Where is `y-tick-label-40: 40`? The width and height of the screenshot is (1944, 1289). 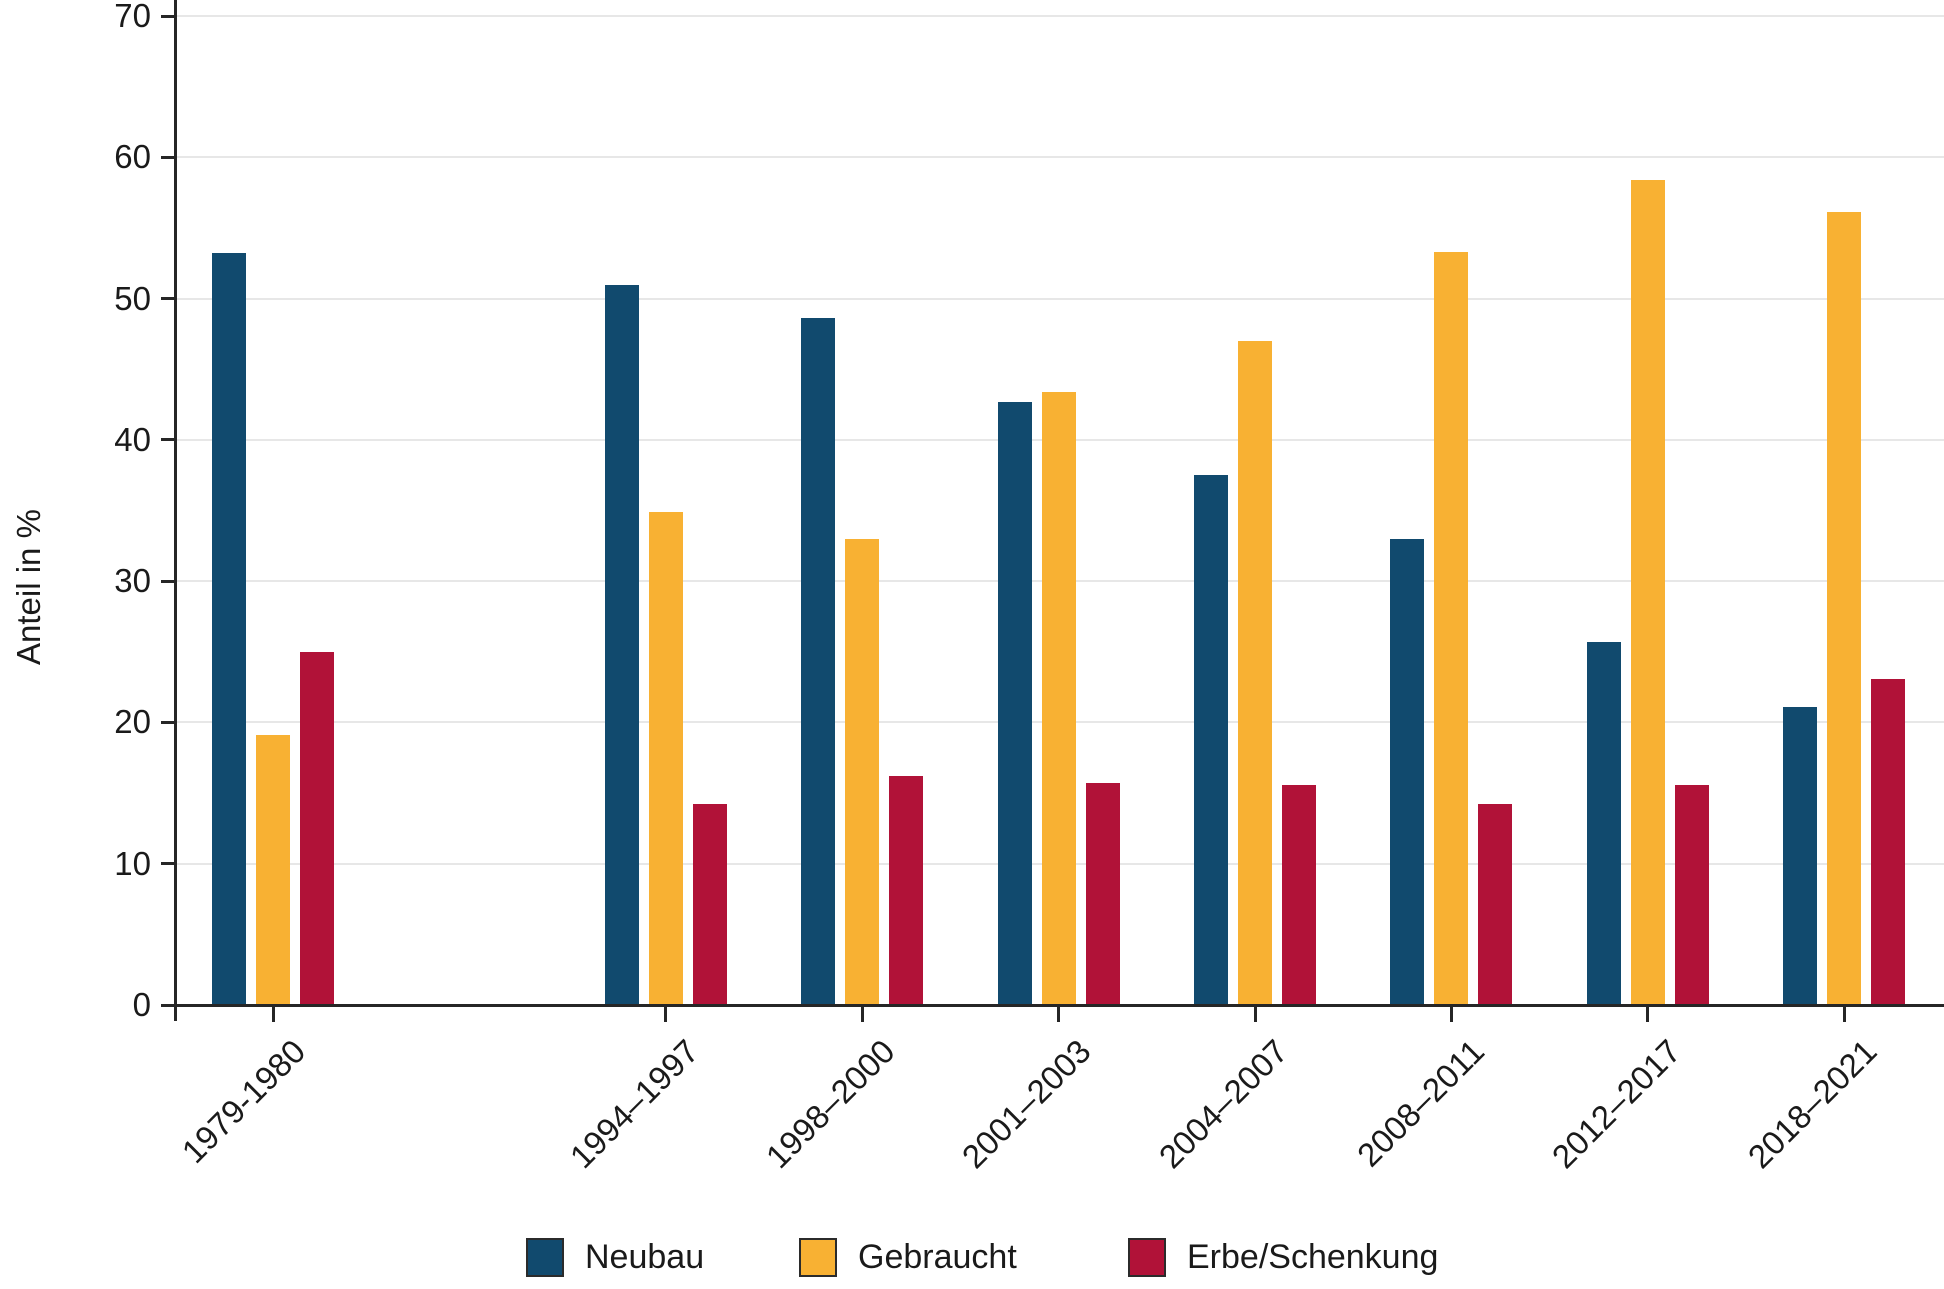
y-tick-label-40: 40 is located at coordinates (132, 439).